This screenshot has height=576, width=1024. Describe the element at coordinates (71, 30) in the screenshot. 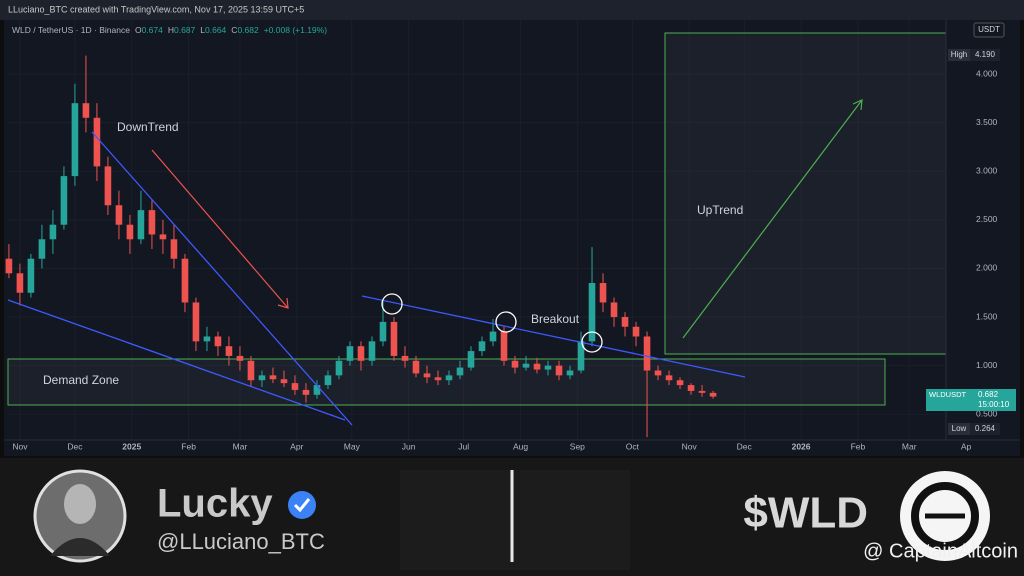

I see `legend-symbol: WLD / TetherUS · 1D · Binance` at that location.